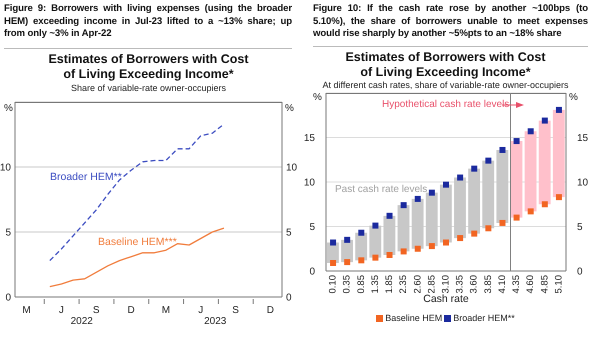 Image resolution: width=594 pixels, height=338 pixels. I want to click on series-label: Broader HEM**, so click(86, 177).